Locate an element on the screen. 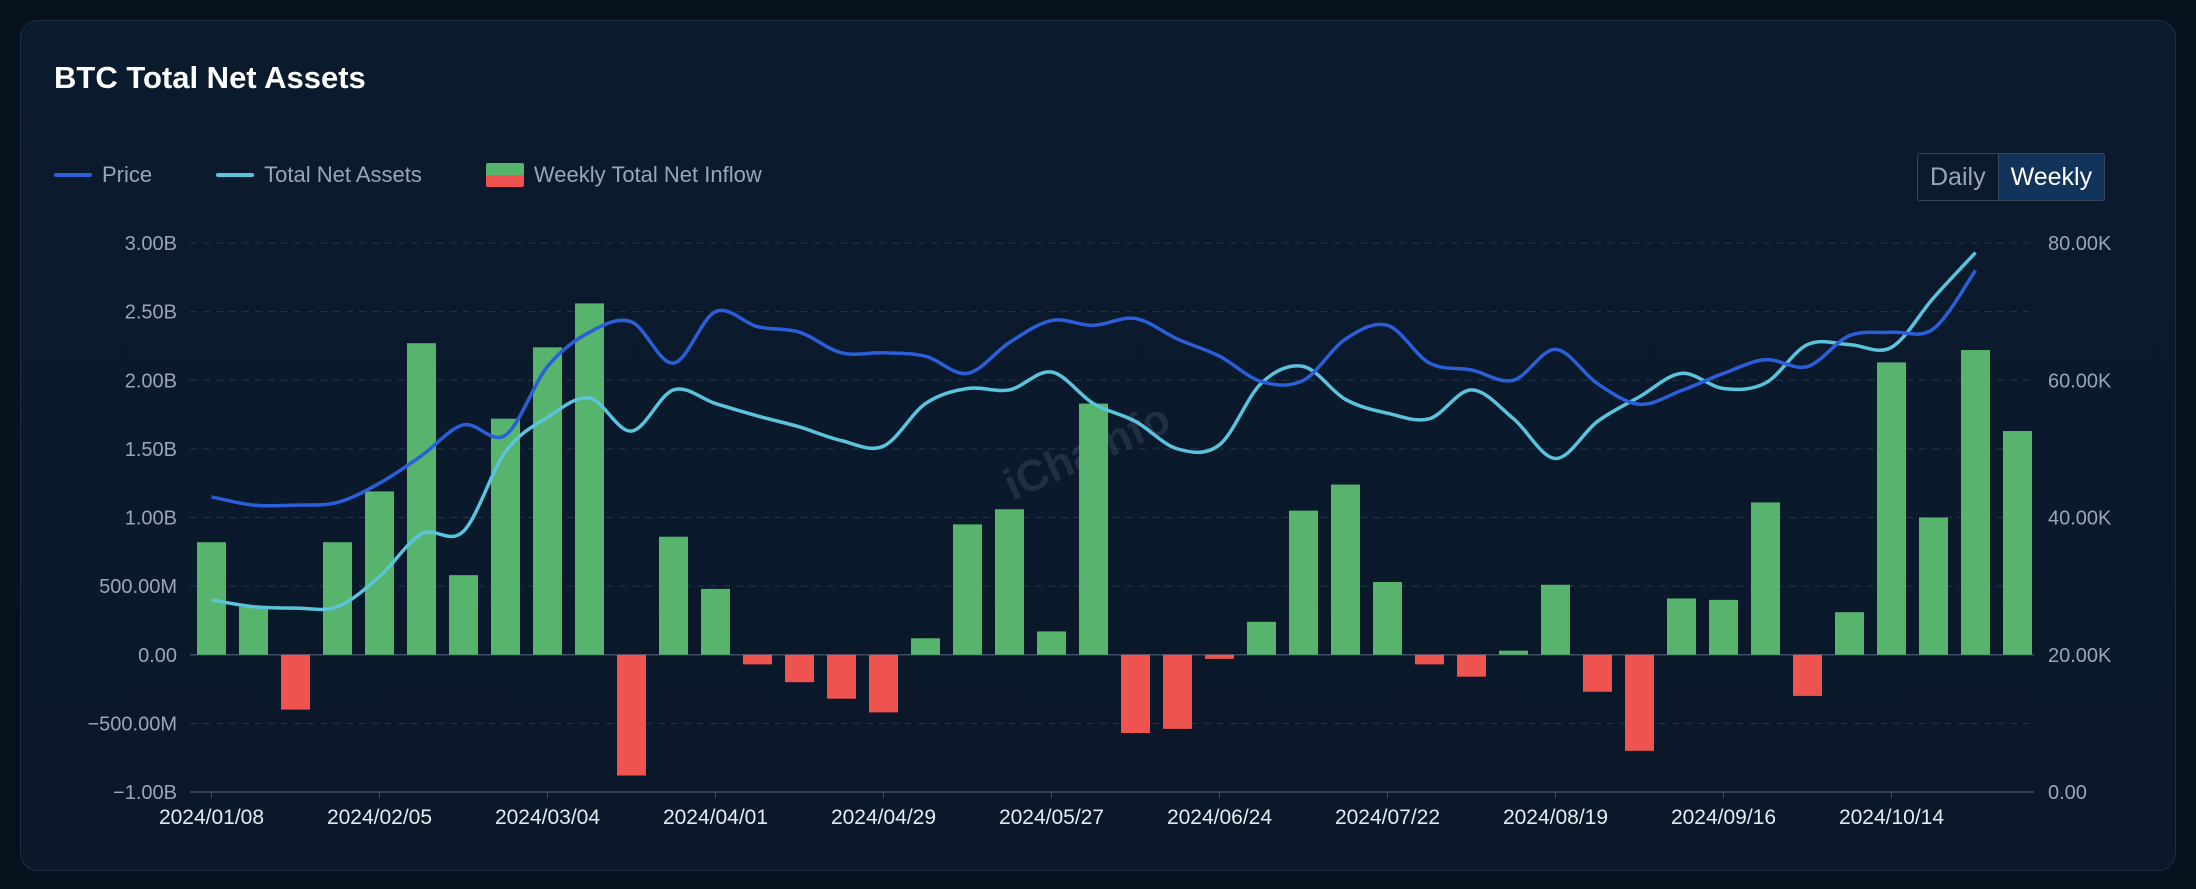  total-net-assets-line-icon is located at coordinates (235, 175).